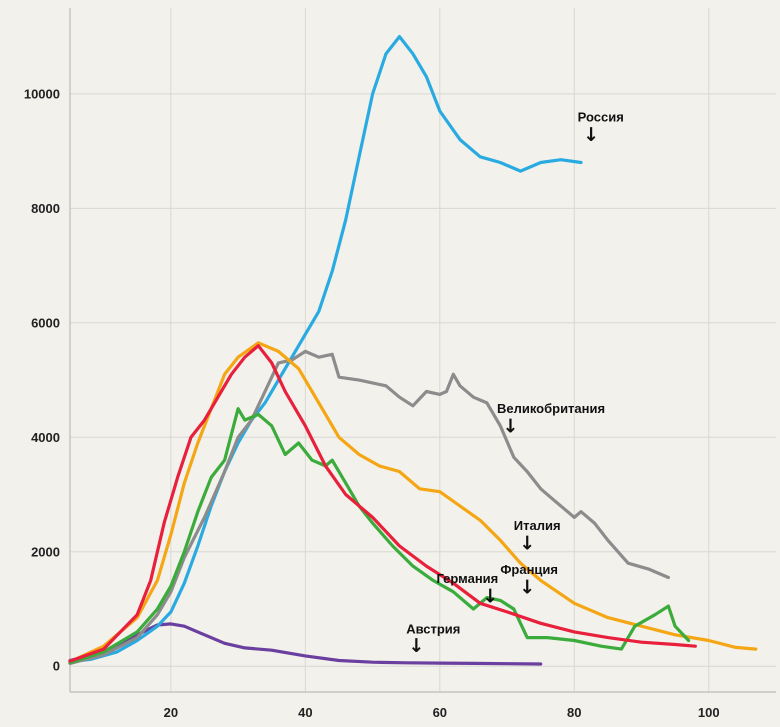 This screenshot has height=727, width=780. What do you see at coordinates (45, 437) in the screenshot?
I see `y-tick-label: 4000` at bounding box center [45, 437].